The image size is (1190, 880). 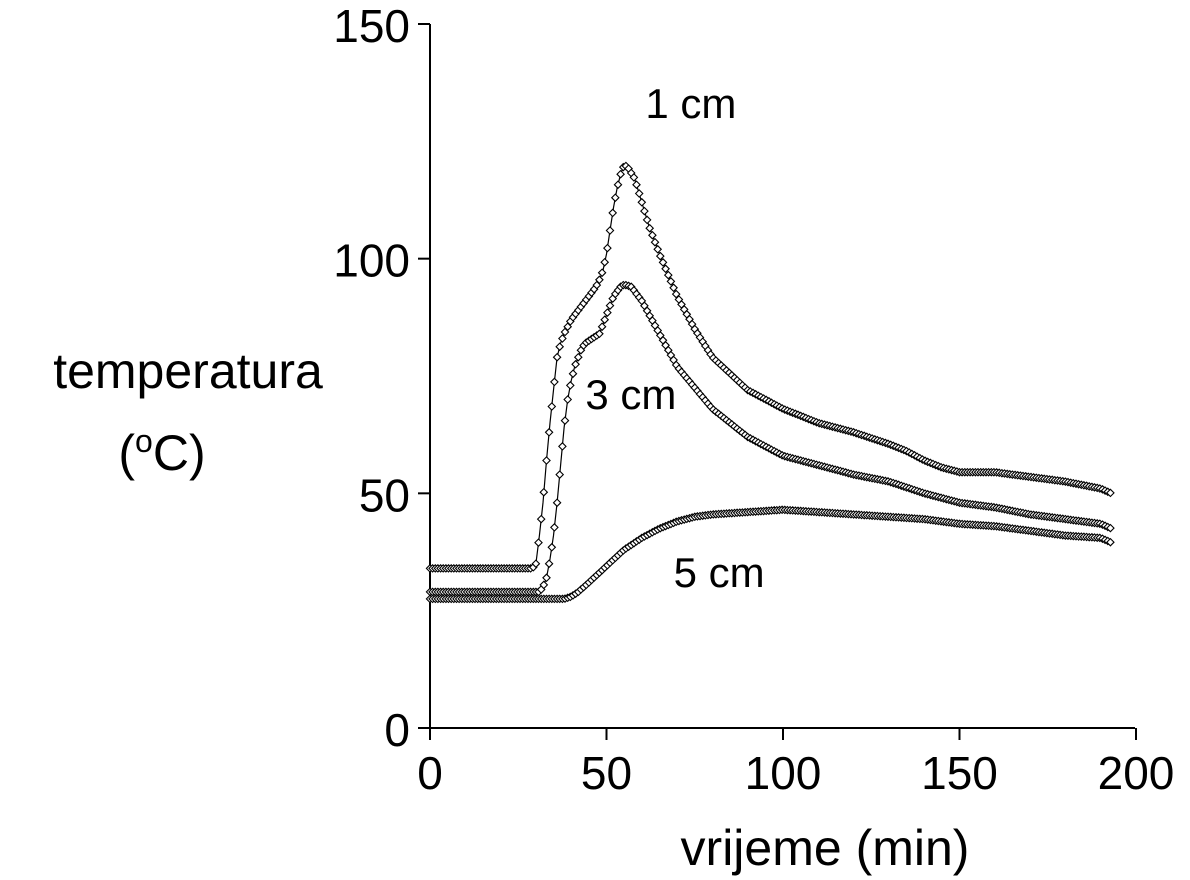 What do you see at coordinates (674, 338) in the screenshot?
I see `series-annotations: 1 cm 3 cm 5 cm` at bounding box center [674, 338].